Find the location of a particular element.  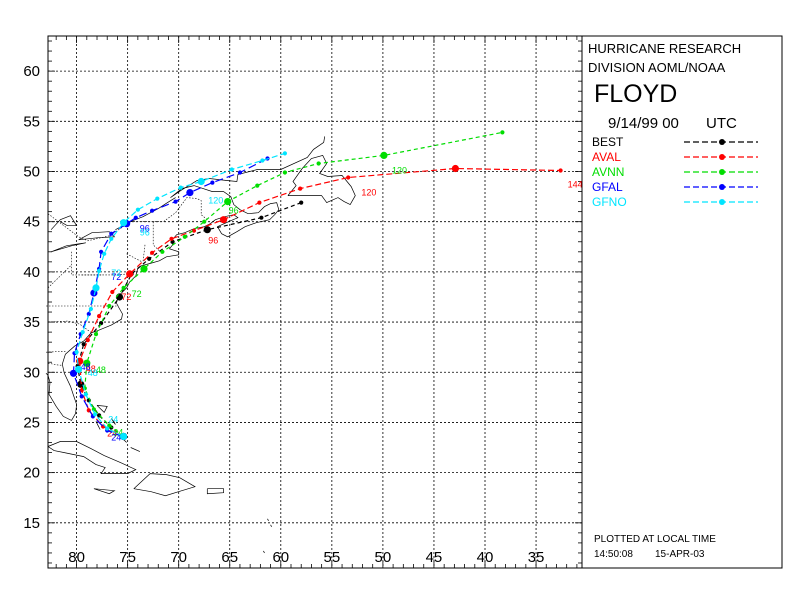

lat-tick-label: 50 is located at coordinates (31, 172).